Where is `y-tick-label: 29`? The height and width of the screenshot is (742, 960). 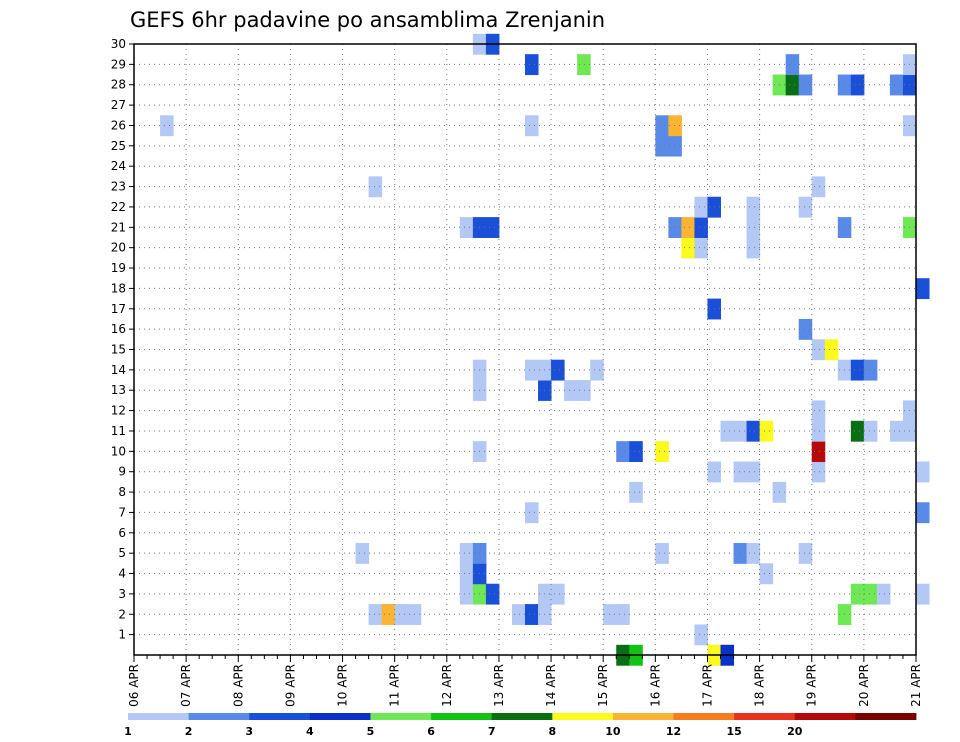 y-tick-label: 29 is located at coordinates (118, 64).